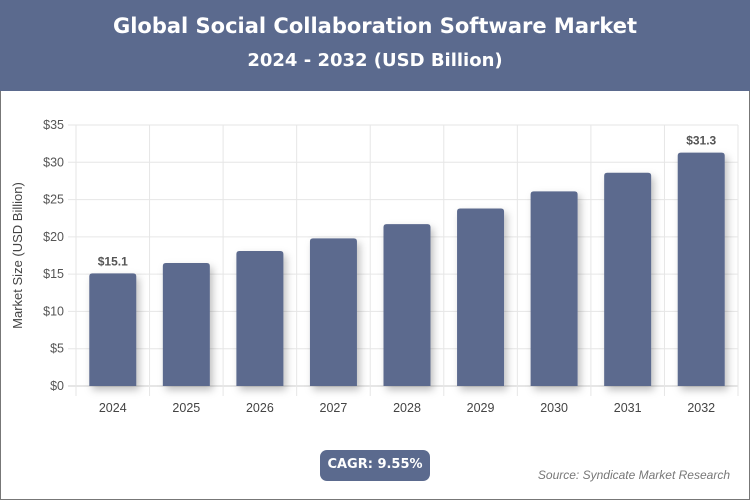 Image resolution: width=750 pixels, height=500 pixels. What do you see at coordinates (260, 408) in the screenshot?
I see `x-tick-label: 2026` at bounding box center [260, 408].